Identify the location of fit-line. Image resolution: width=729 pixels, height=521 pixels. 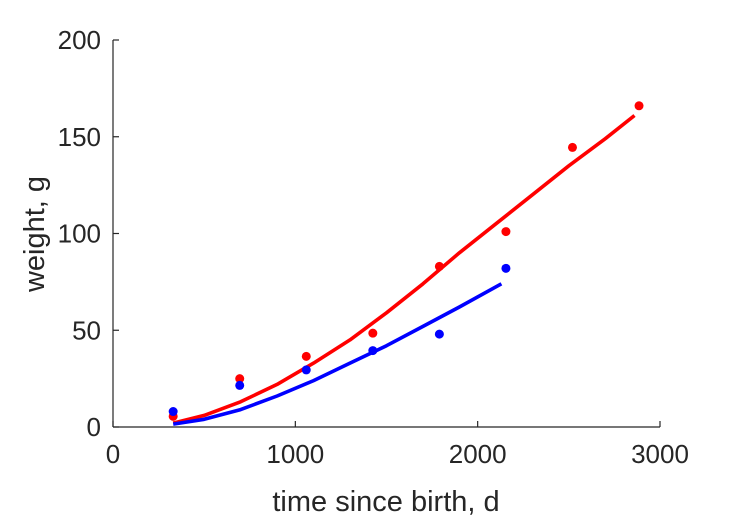
(337, 354).